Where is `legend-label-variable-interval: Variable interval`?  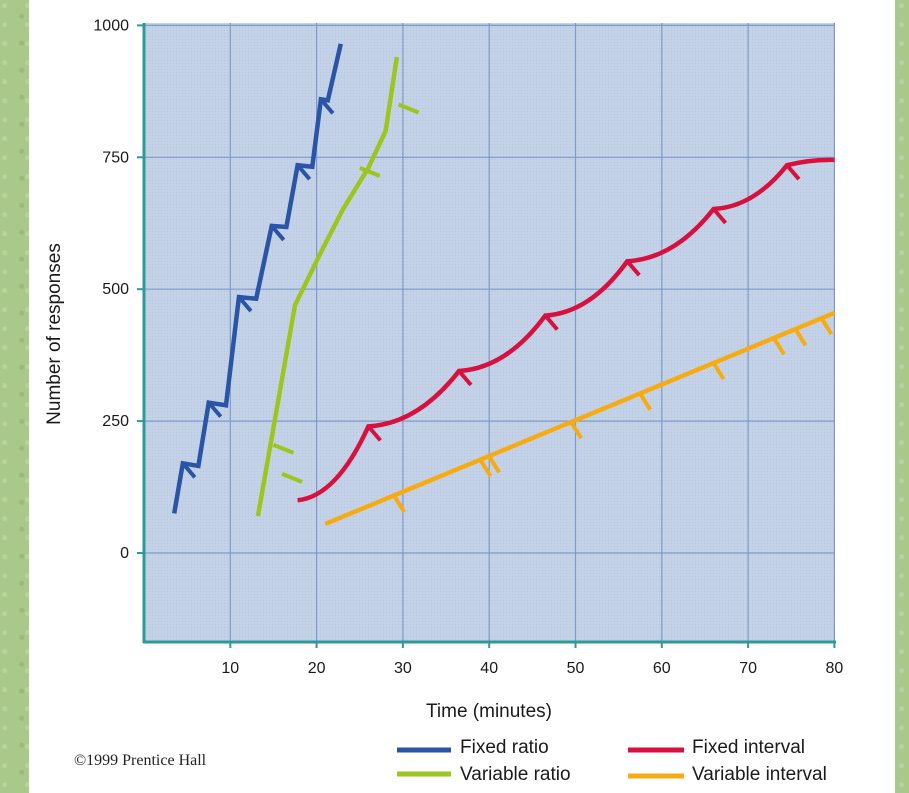
legend-label-variable-interval: Variable interval is located at coordinates (759, 774).